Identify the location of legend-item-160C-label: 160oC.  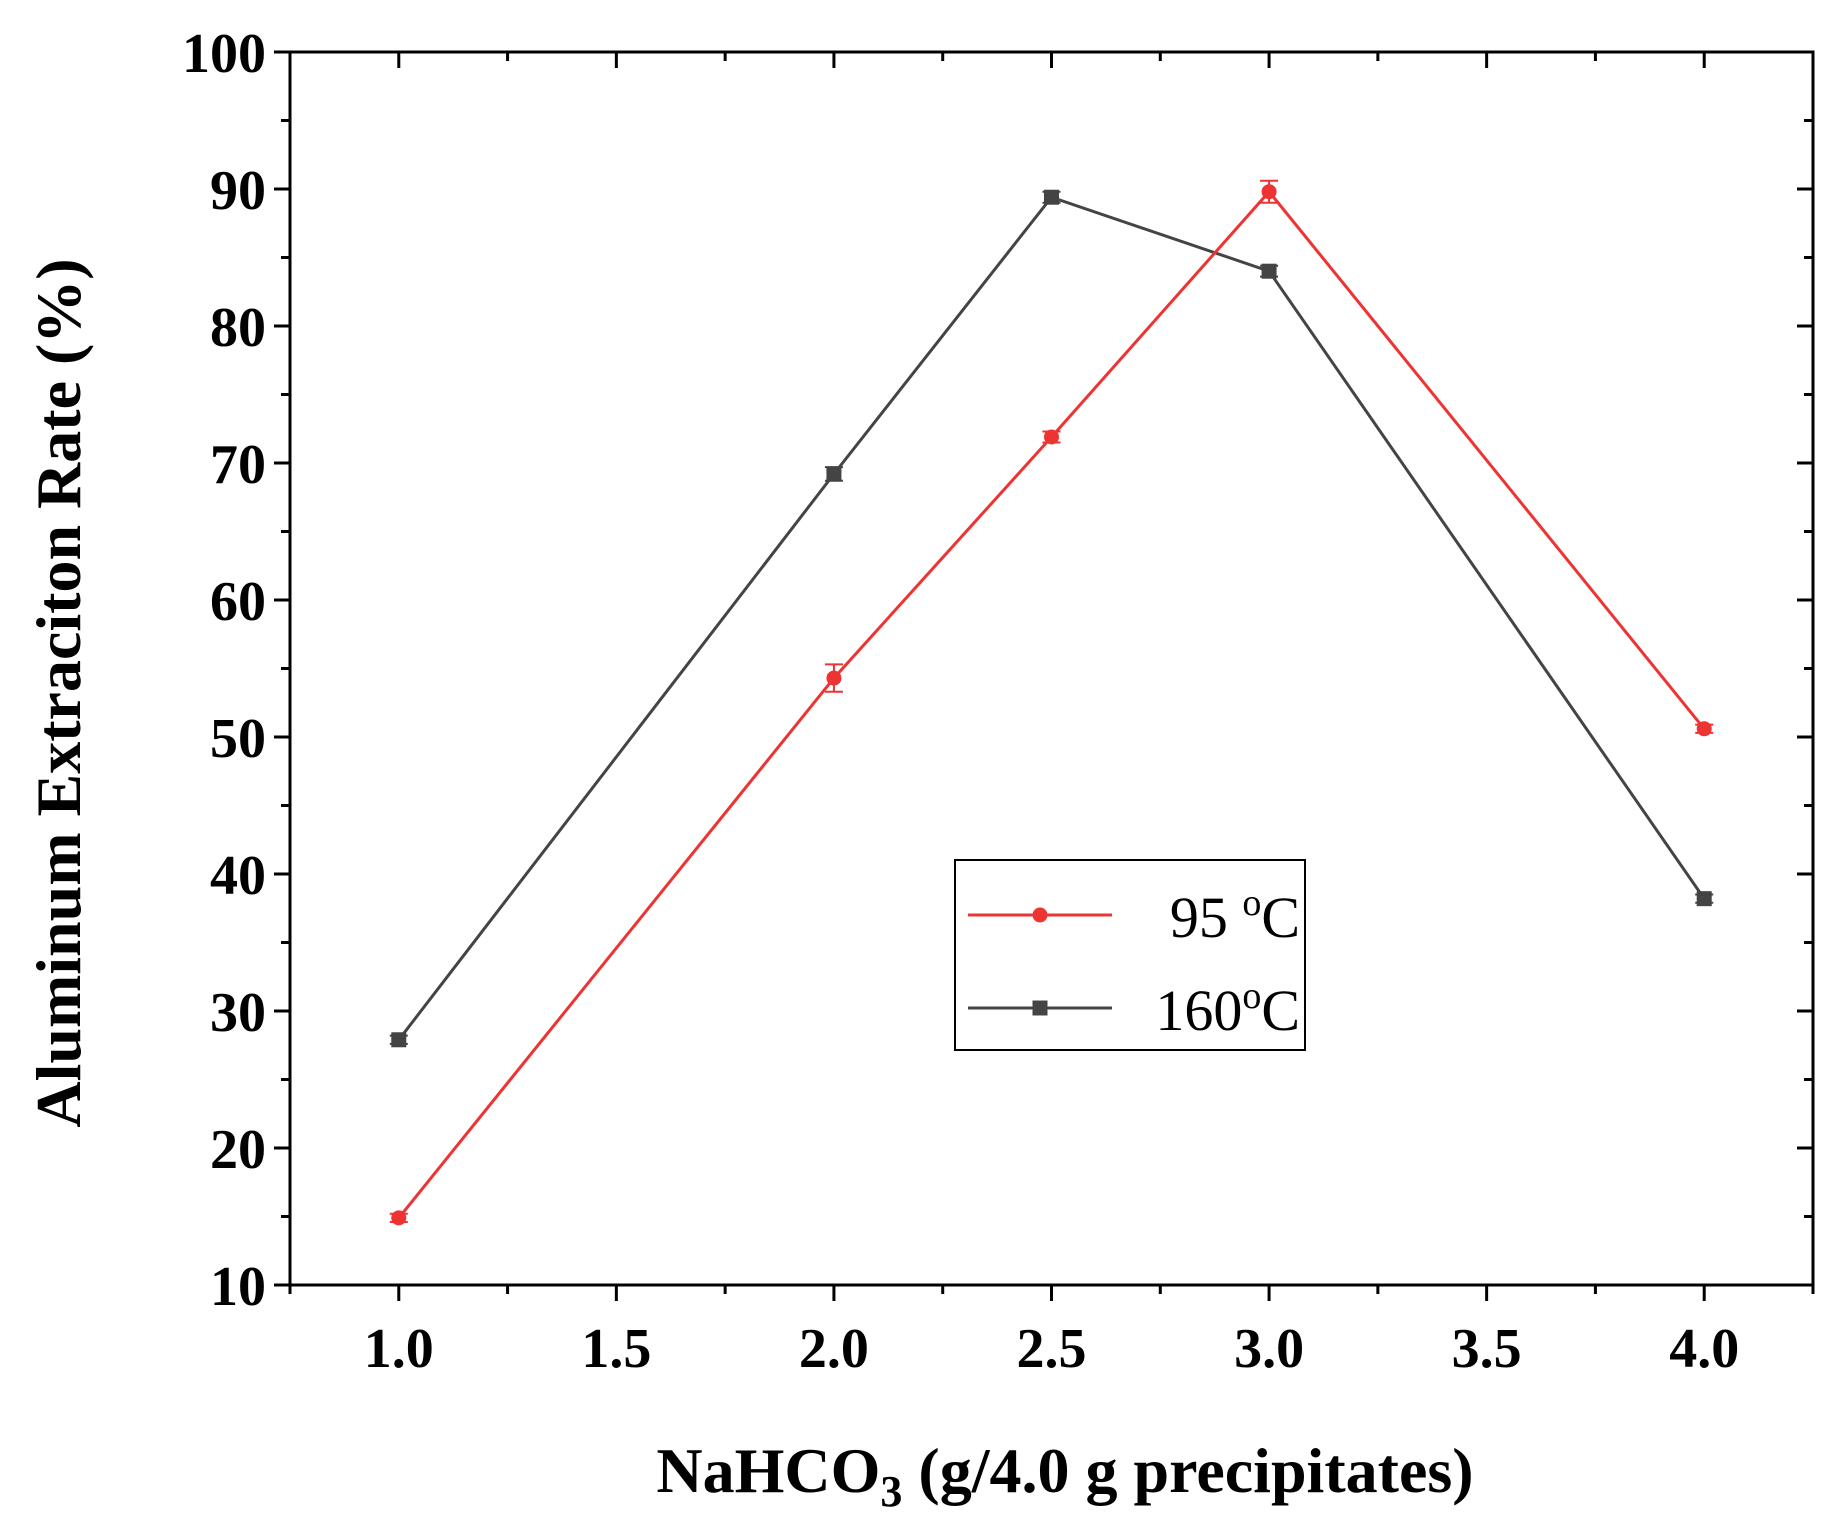
(1227, 1009).